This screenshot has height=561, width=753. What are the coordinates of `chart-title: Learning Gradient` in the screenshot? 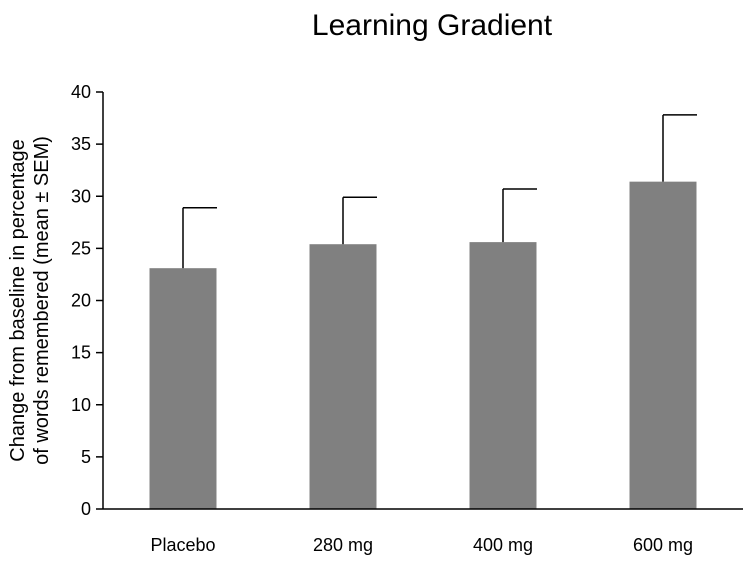 It's located at (432, 25).